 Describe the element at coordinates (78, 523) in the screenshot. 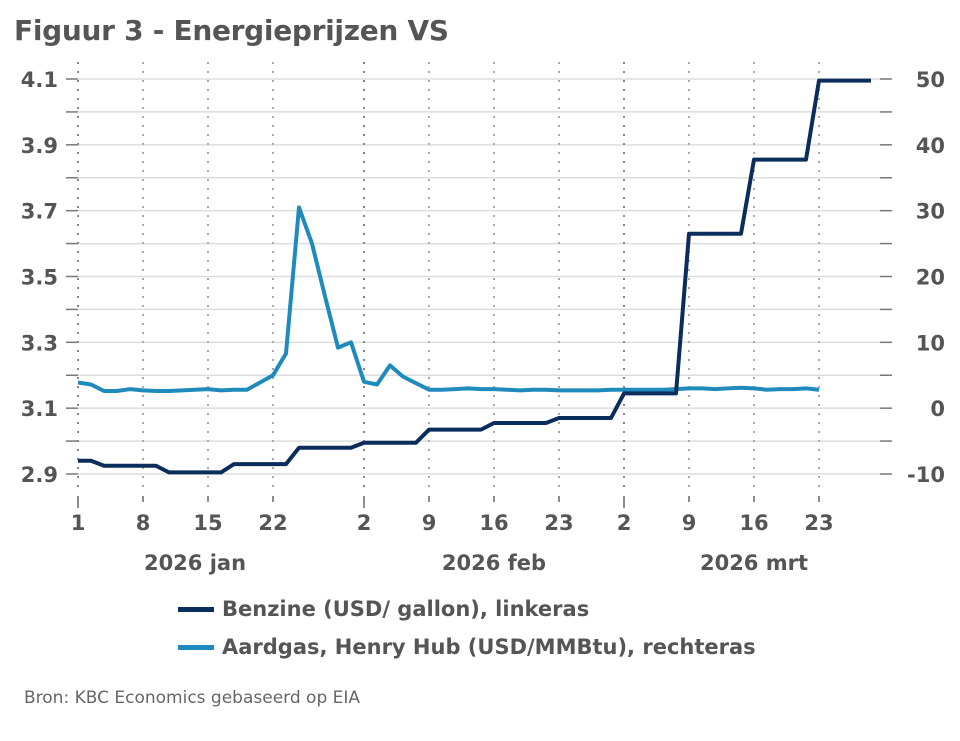

I see `x-axis-label: 1` at that location.